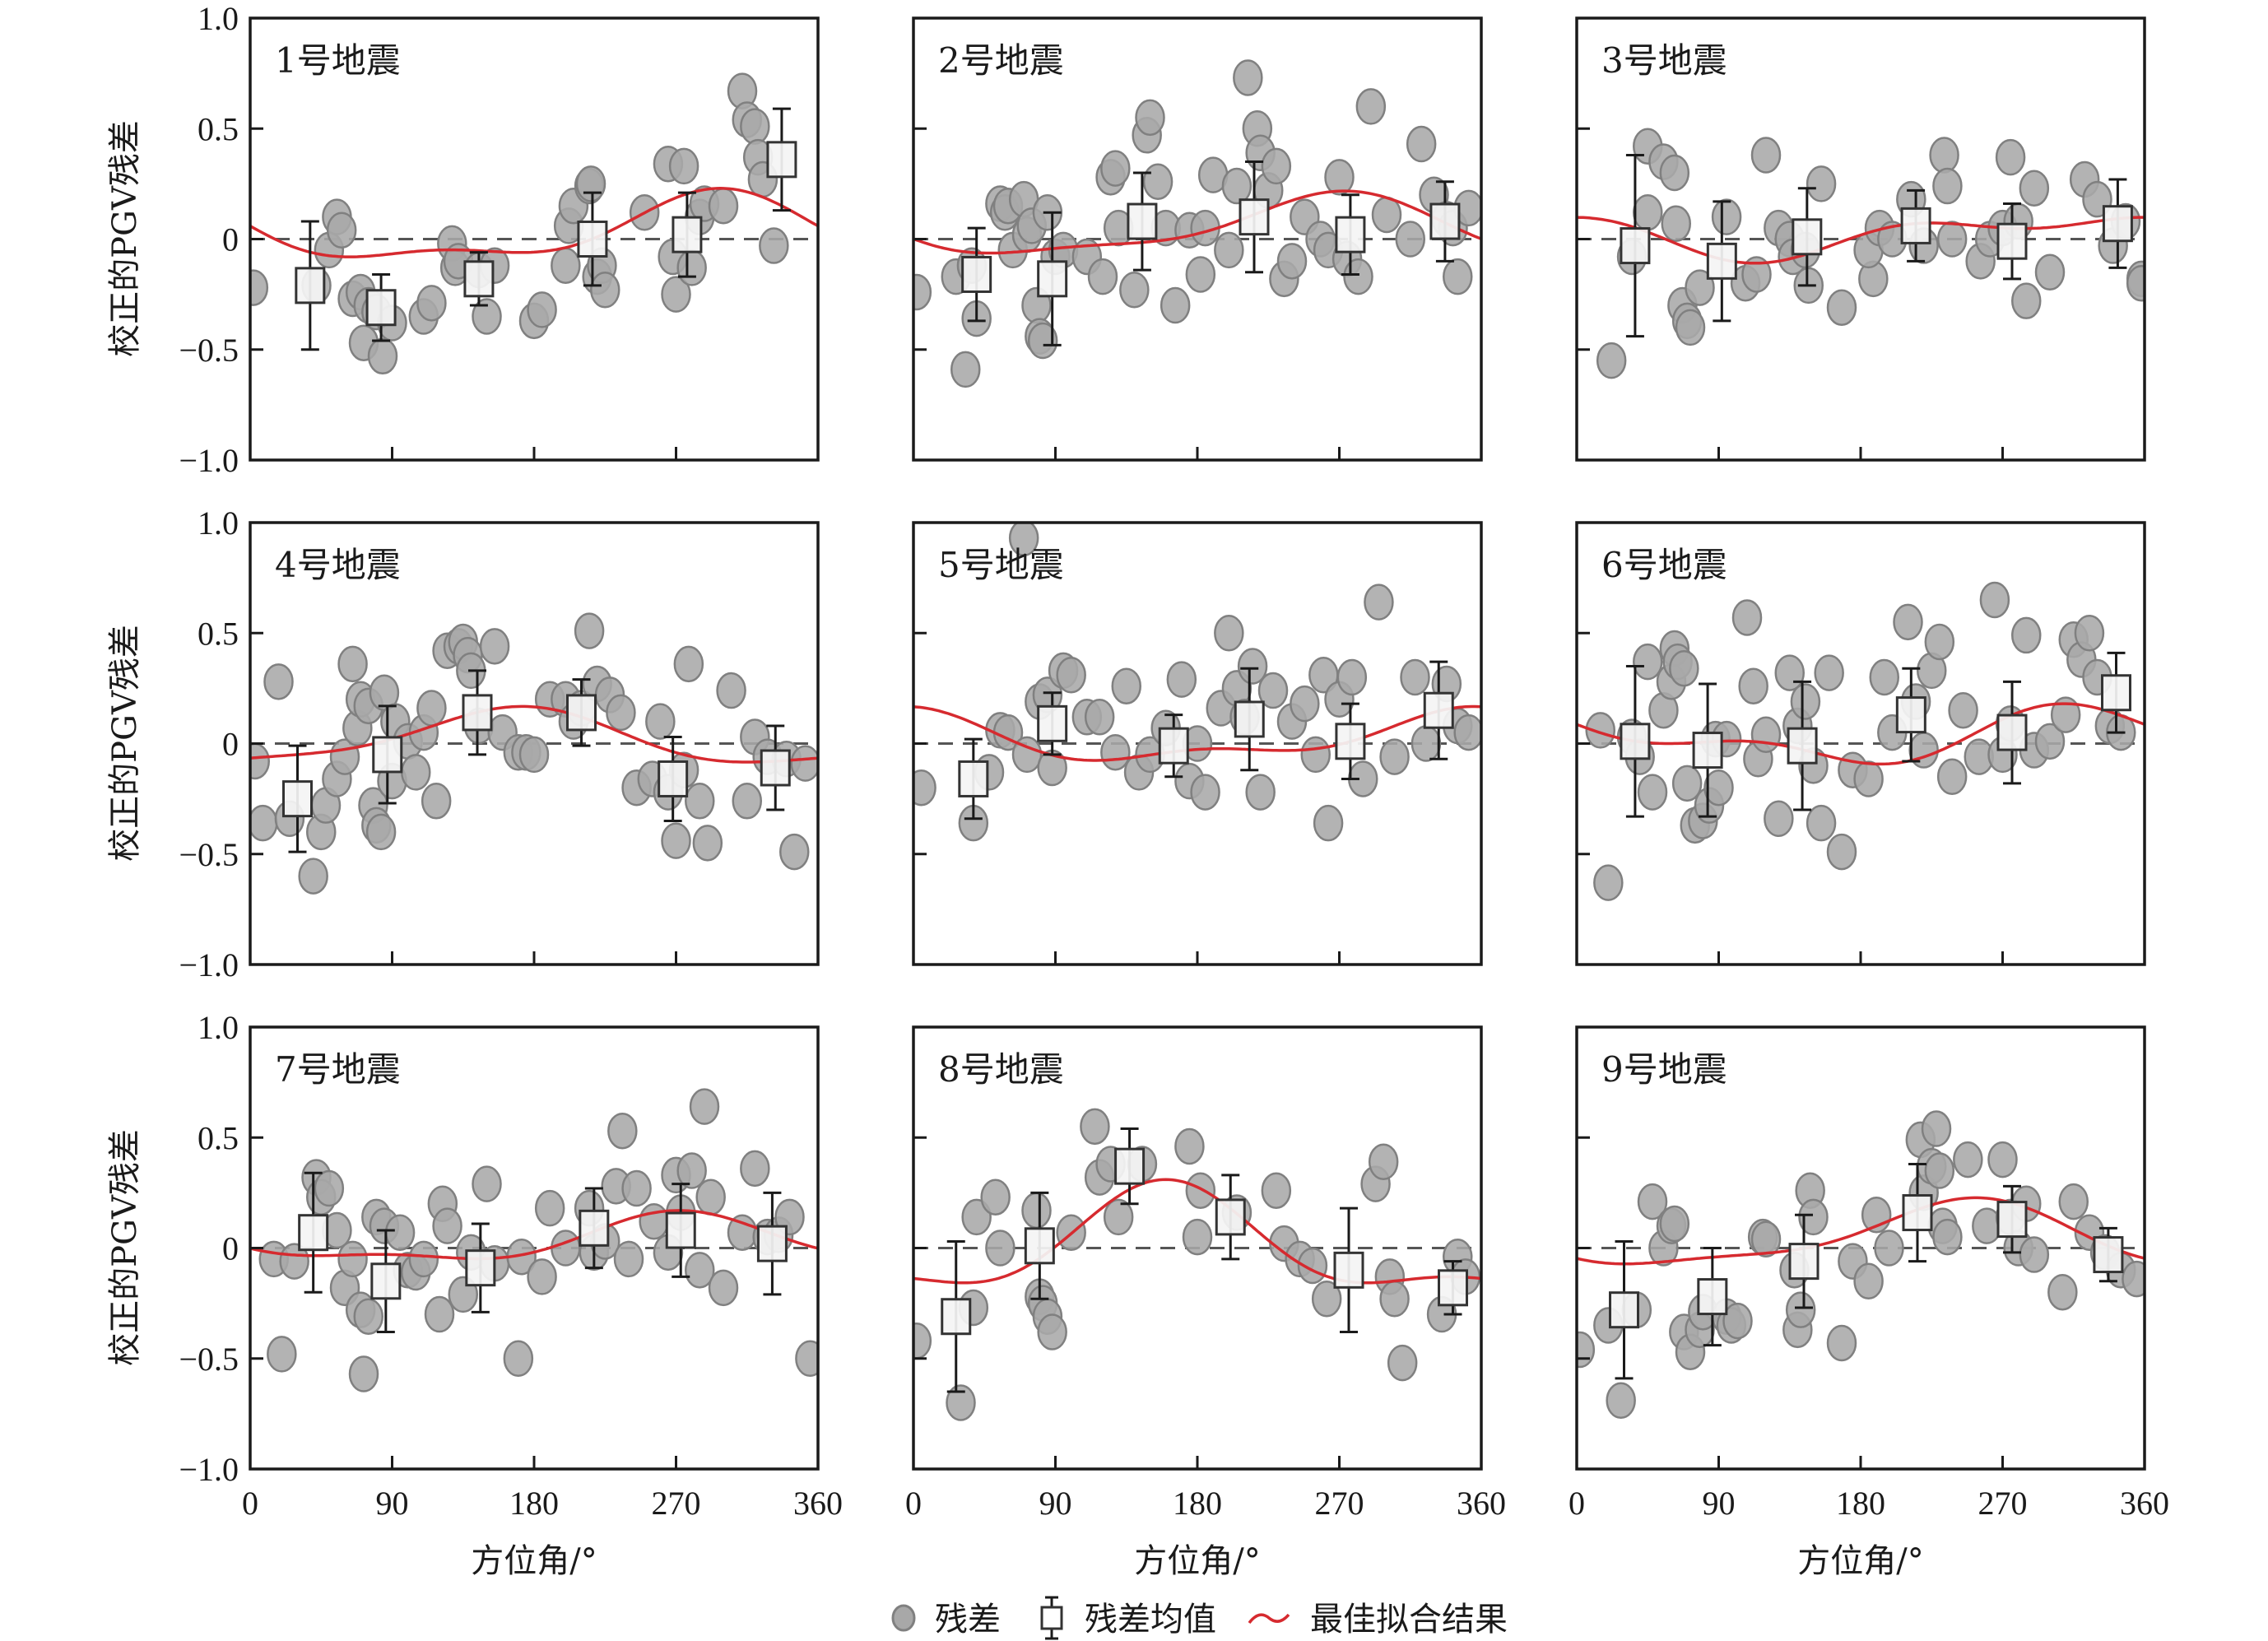  Describe the element at coordinates (338, 1069) in the screenshot. I see `panel-title: 7号地震` at that location.